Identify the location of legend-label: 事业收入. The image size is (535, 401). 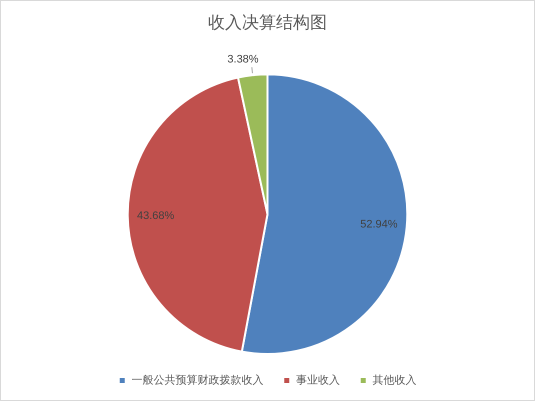
(318, 380).